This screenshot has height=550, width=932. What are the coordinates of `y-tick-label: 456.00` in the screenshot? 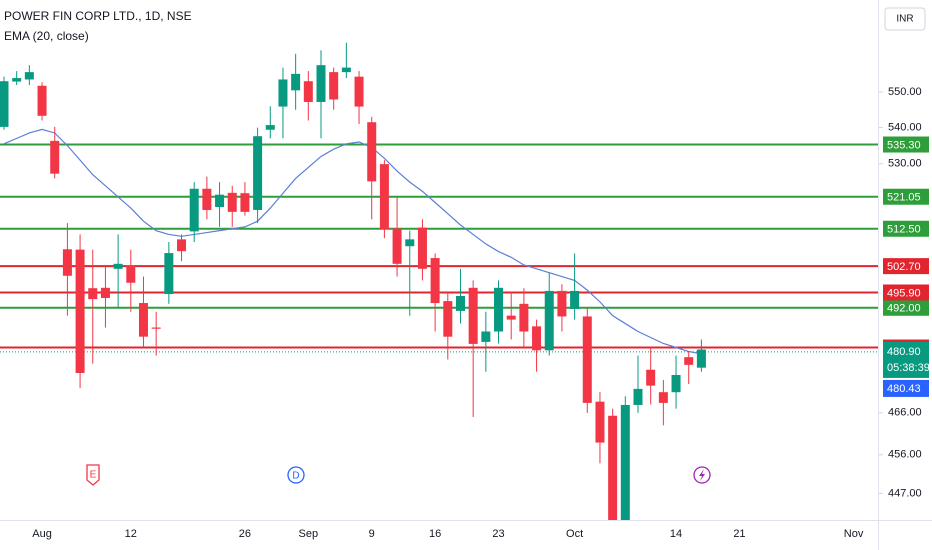 It's located at (905, 455).